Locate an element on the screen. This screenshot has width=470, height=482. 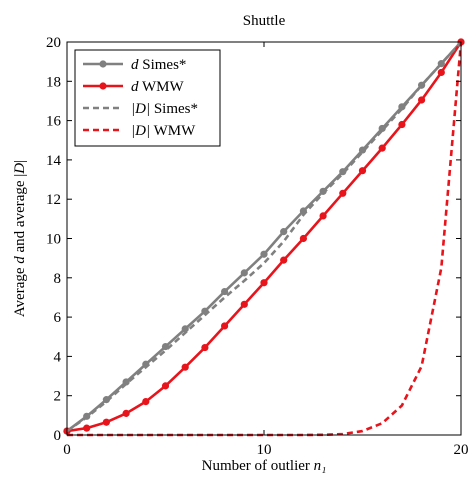
legend-entry: |D| Simes* is located at coordinates (164, 109).